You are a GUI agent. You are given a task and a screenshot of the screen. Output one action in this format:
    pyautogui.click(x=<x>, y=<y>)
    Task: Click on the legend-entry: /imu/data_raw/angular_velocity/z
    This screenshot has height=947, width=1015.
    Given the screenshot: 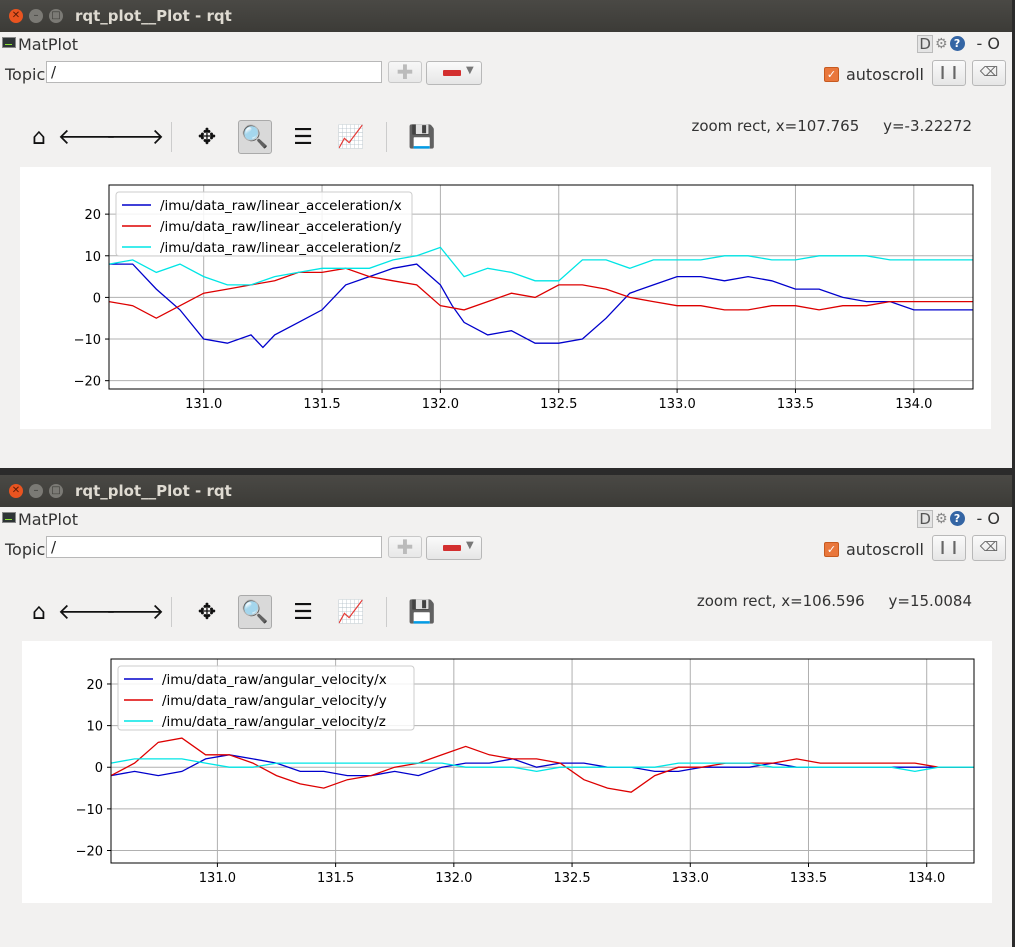 What is the action you would take?
    pyautogui.click(x=274, y=722)
    